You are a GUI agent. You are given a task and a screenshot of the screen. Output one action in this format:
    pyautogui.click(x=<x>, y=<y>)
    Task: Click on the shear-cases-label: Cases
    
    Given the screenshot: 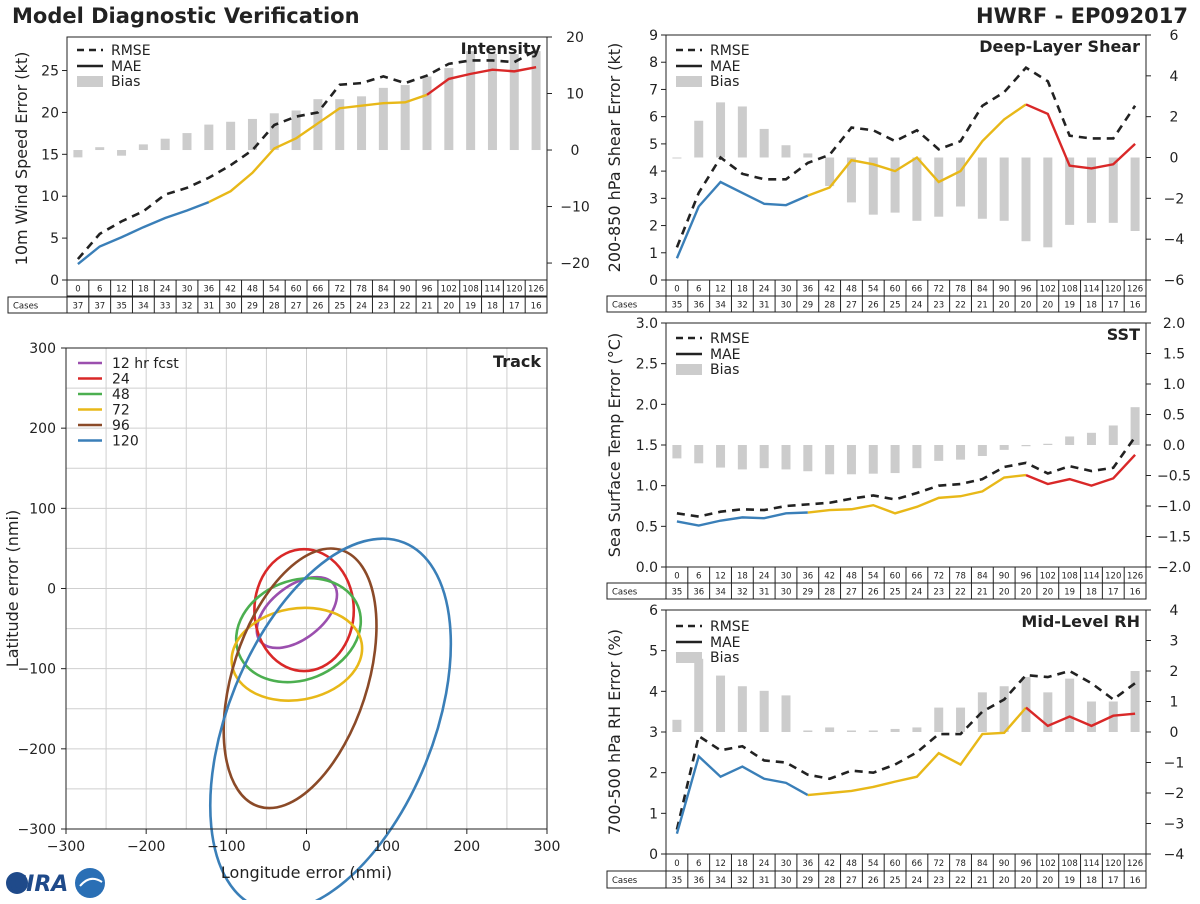 What is the action you would take?
    pyautogui.click(x=625, y=306)
    